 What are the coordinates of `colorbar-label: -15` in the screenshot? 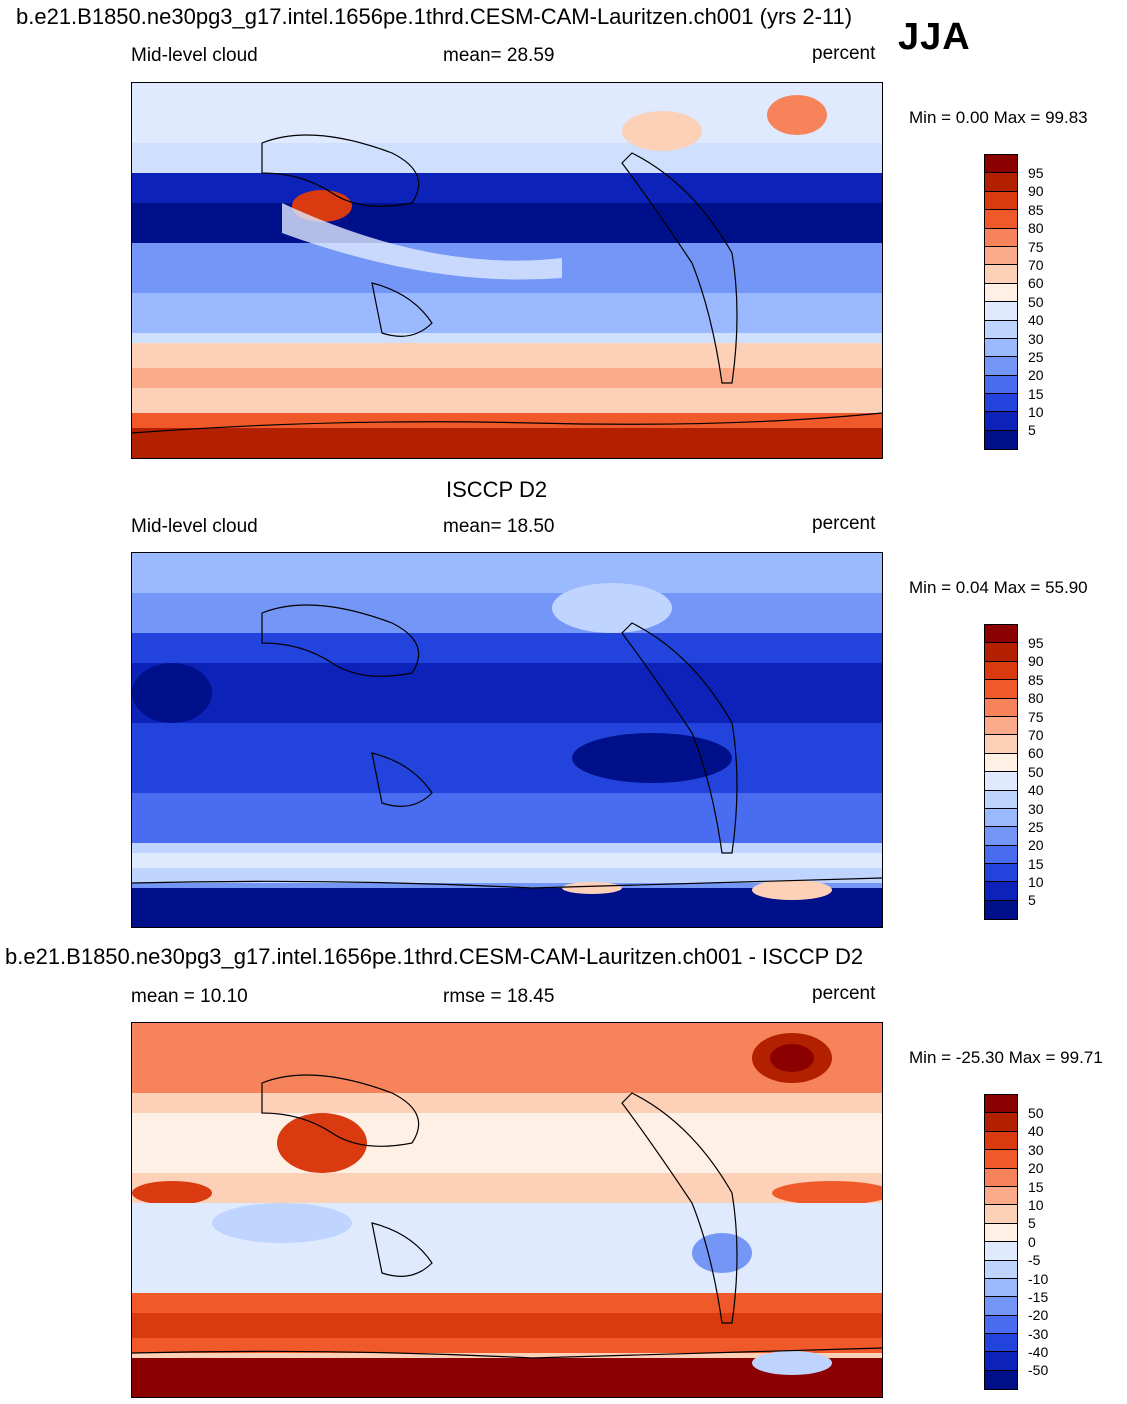 It's located at (1038, 1296).